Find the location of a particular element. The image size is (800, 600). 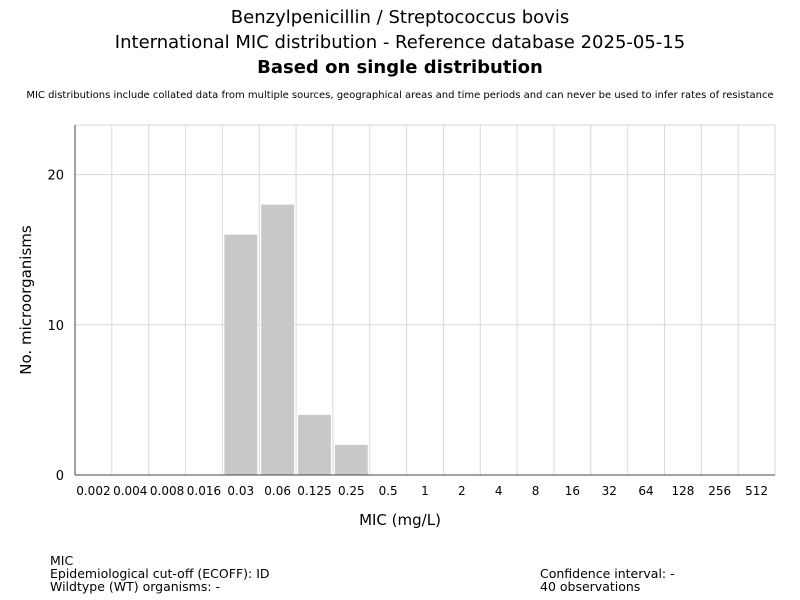

x-tick-label: 0.004 is located at coordinates (130, 491).